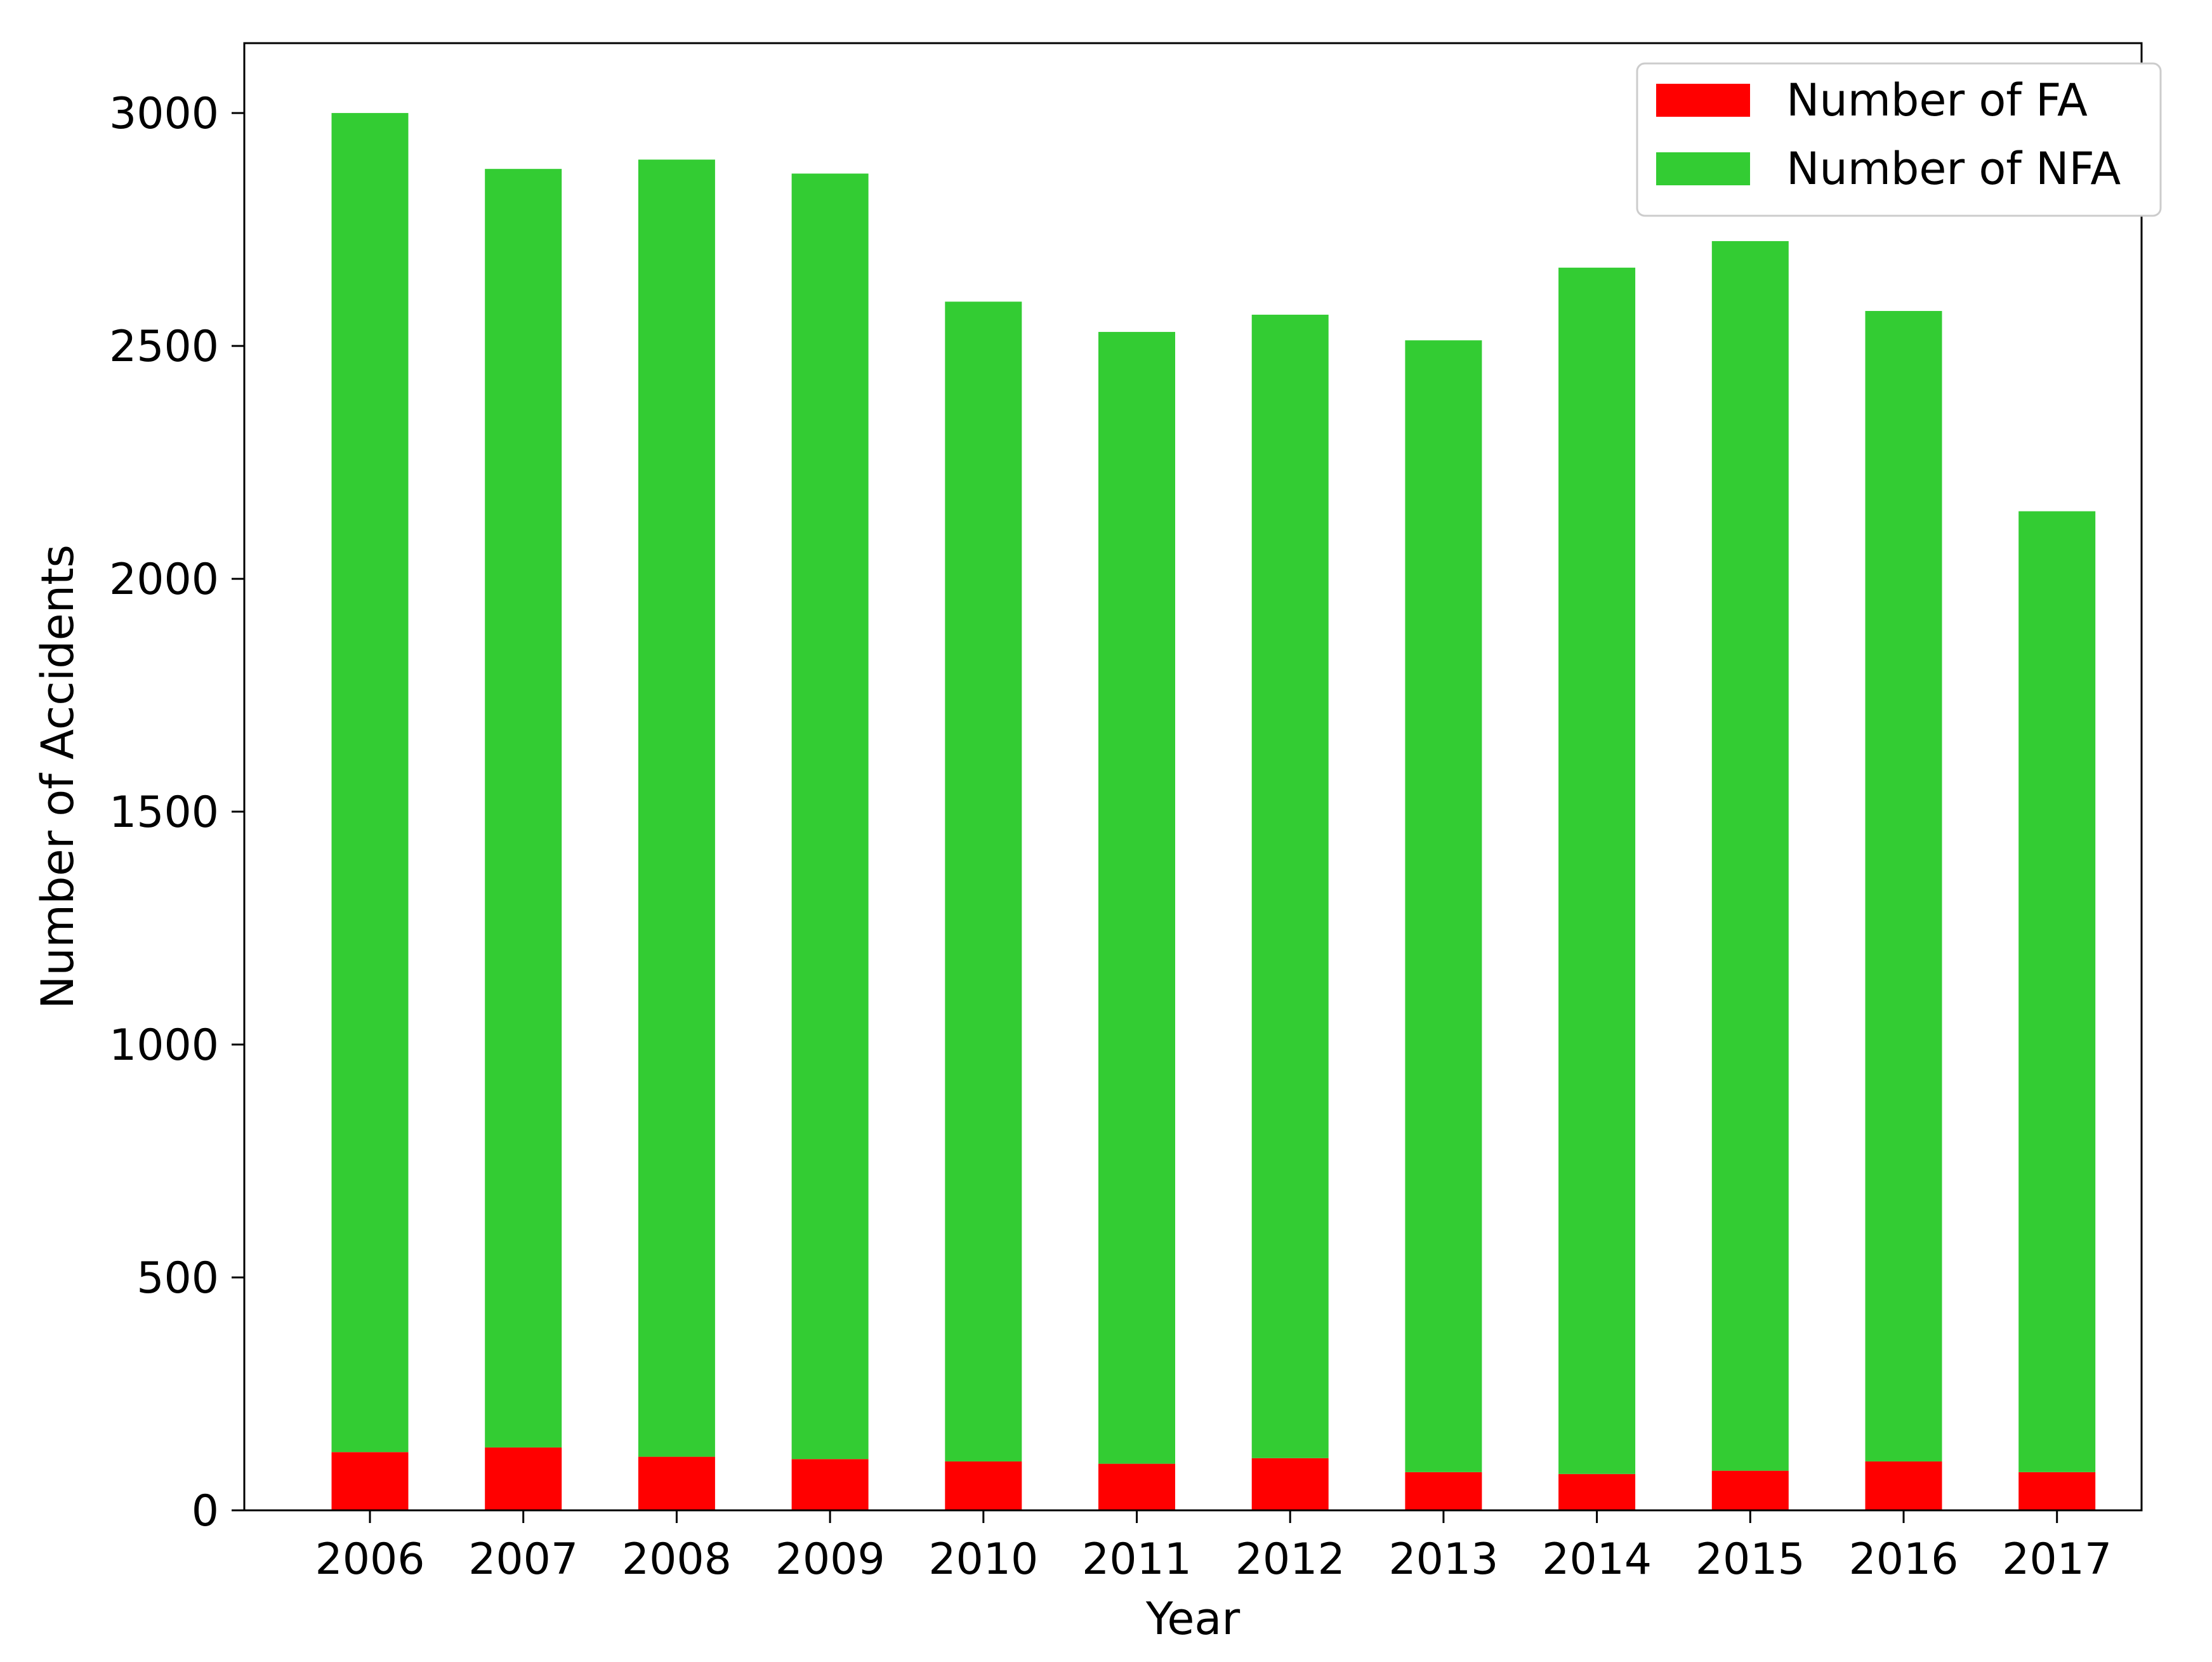 Image resolution: width=2212 pixels, height=1662 pixels. What do you see at coordinates (1937, 100) in the screenshot?
I see `legend-label-fa: Number of FA` at bounding box center [1937, 100].